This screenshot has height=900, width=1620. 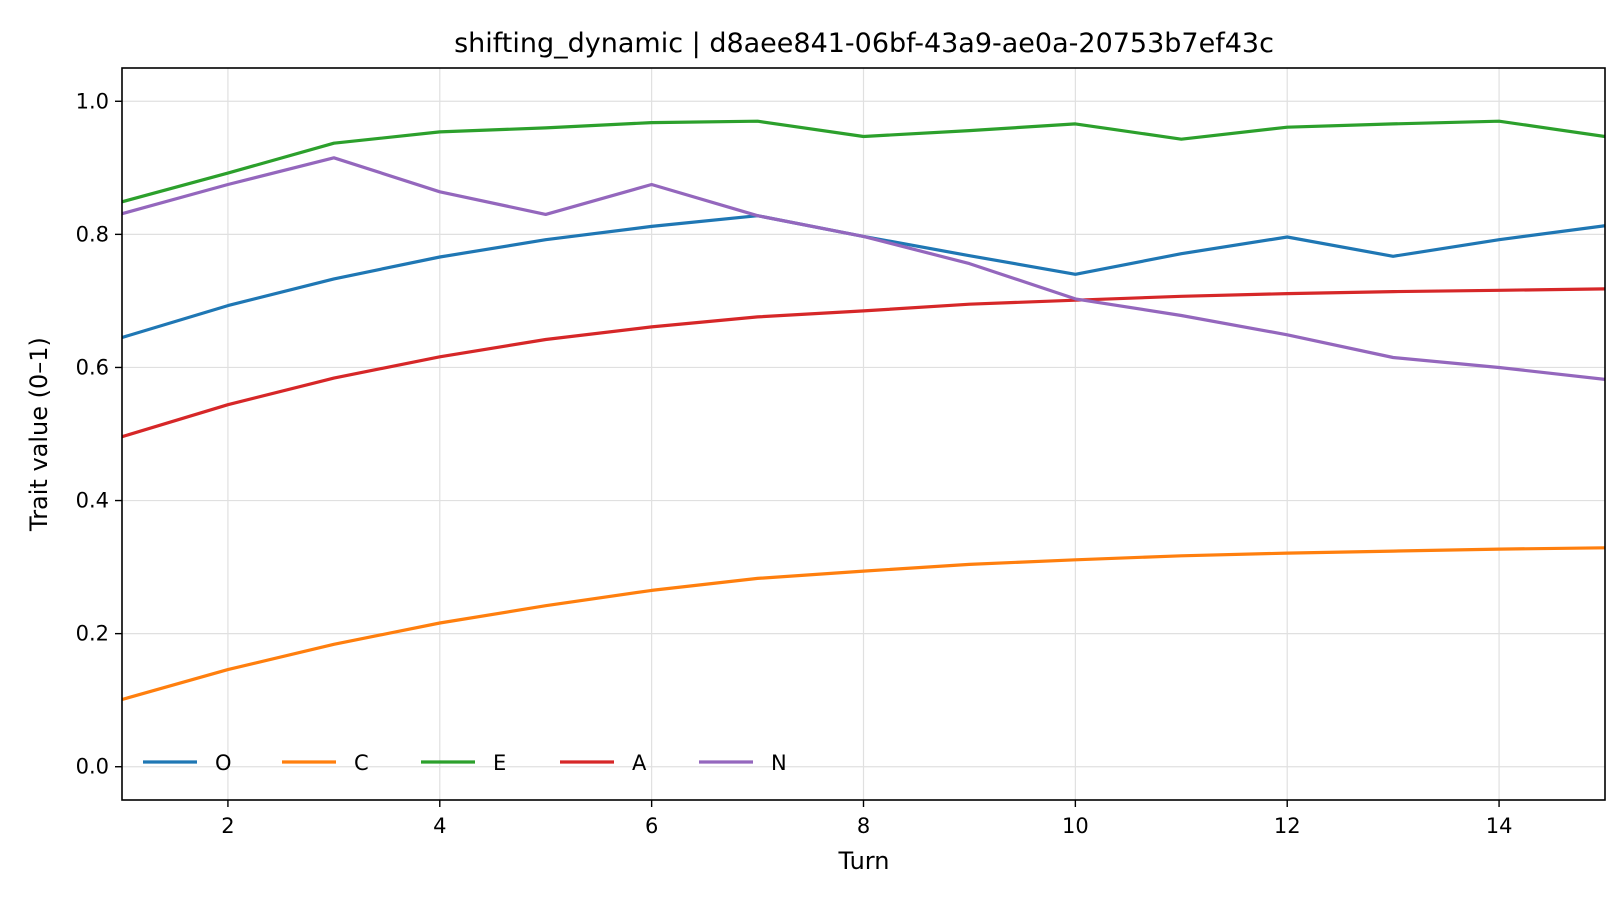 I want to click on x-tick-label: 12, so click(x=1287, y=826).